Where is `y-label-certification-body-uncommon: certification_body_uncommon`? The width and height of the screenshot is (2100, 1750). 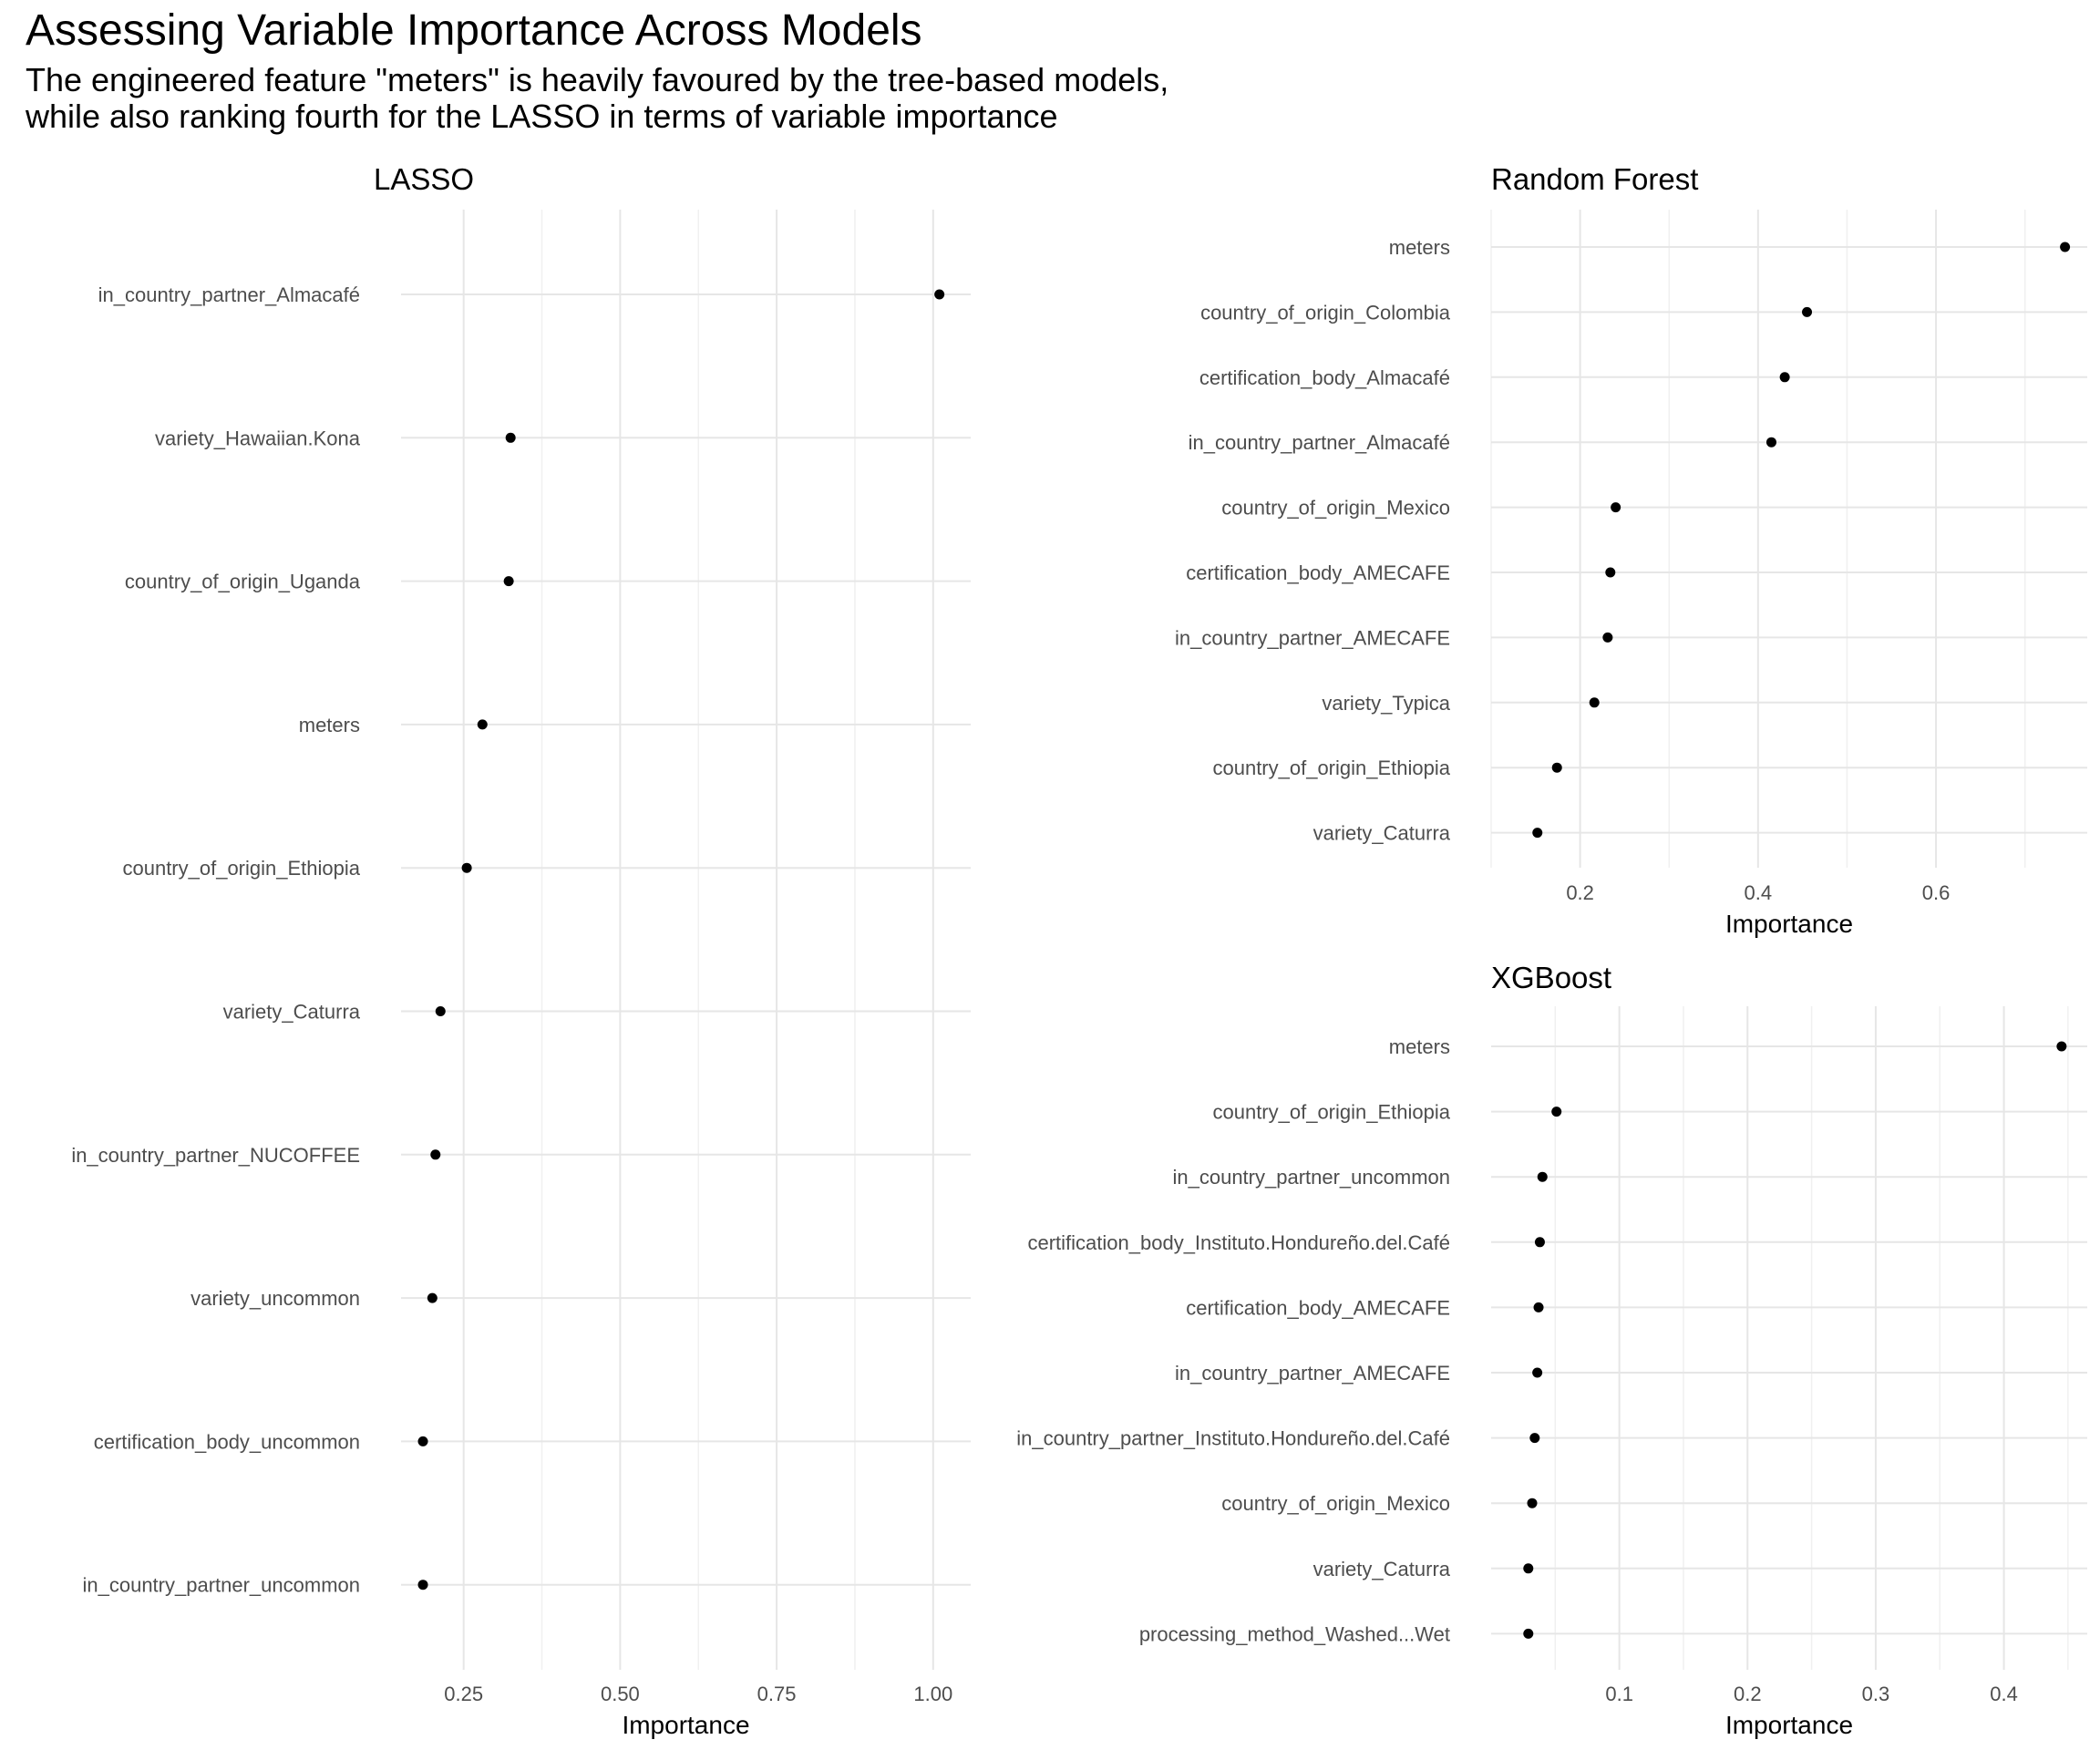
y-label-certification-body-uncommon: certification_body_uncommon is located at coordinates (227, 1442).